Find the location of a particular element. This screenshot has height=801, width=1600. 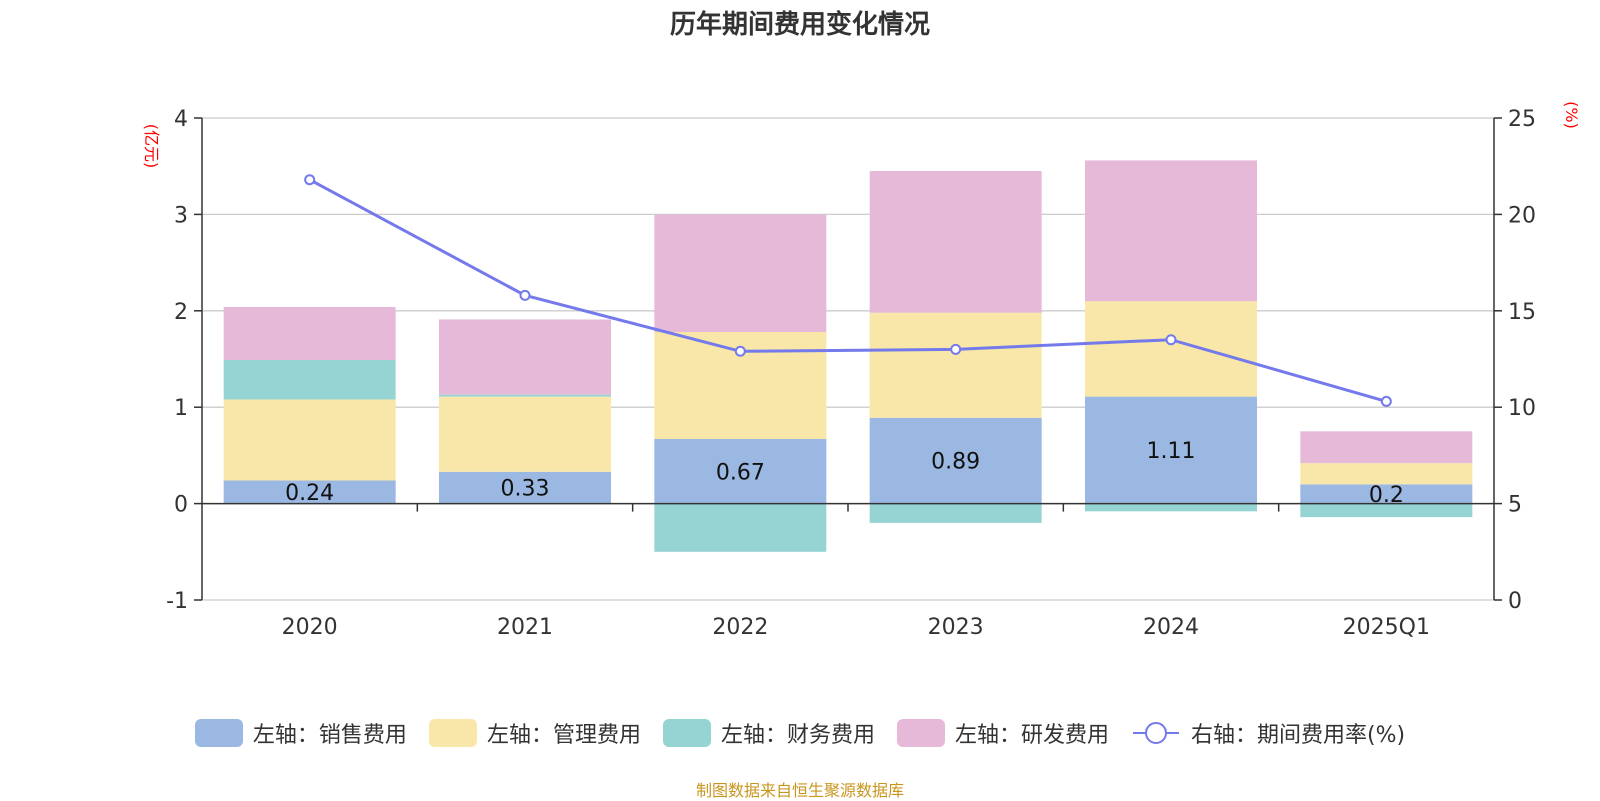

right-axis-unit-label: (%) is located at coordinates (1571, 115).